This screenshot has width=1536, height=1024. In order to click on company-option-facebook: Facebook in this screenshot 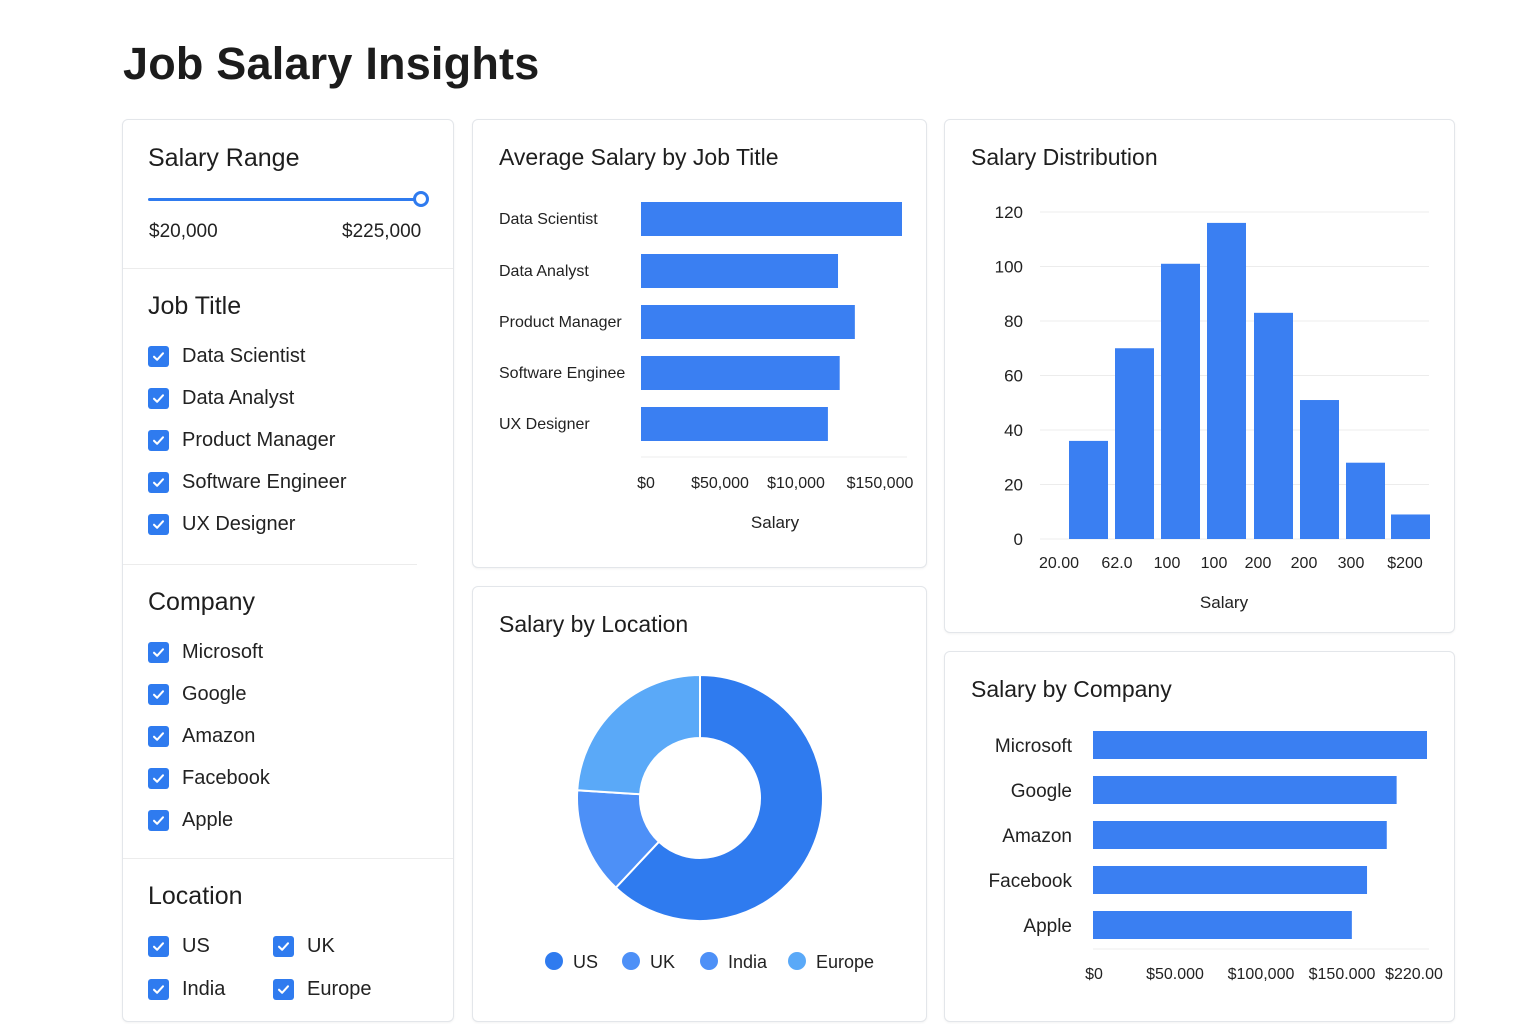, I will do `click(209, 778)`.